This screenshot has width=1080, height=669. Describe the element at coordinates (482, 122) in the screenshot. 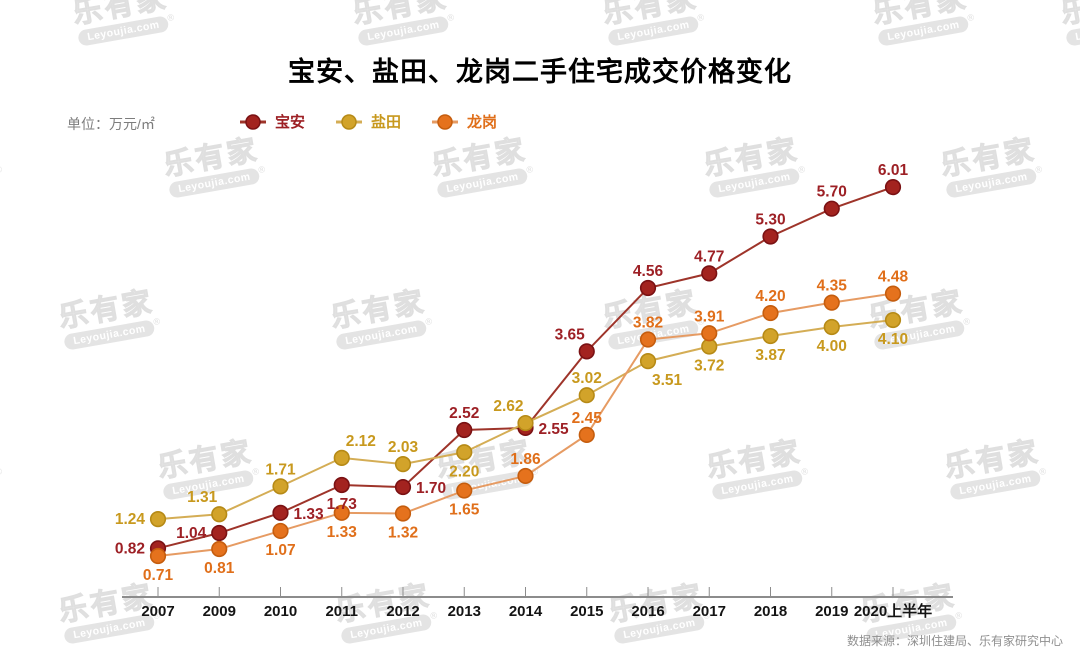

I see `legend-label: 龙岗` at that location.